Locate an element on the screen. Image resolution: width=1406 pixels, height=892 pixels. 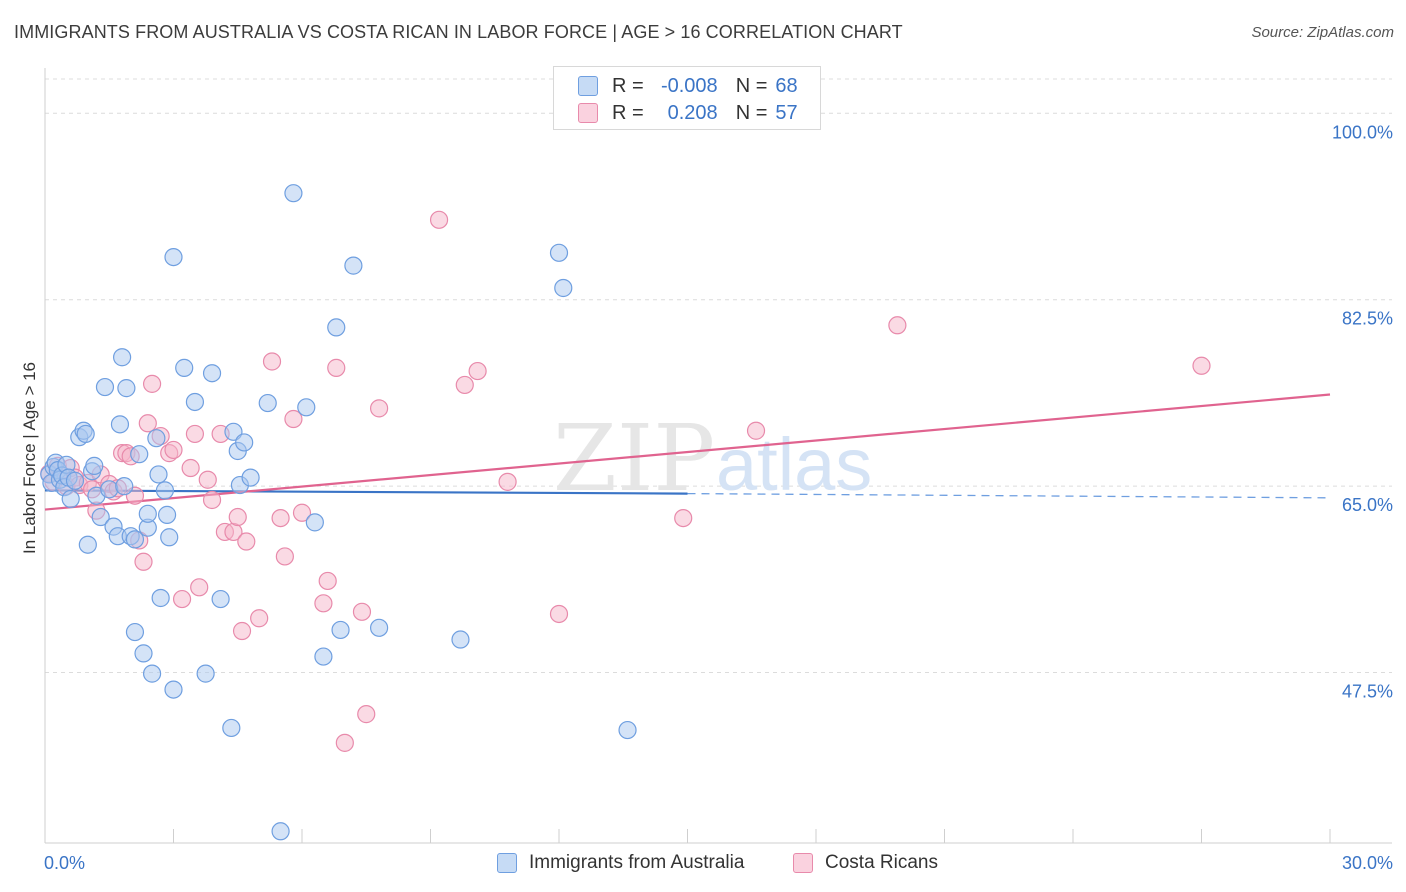
legend-r-value: -0.008 is located at coordinates (689, 85).